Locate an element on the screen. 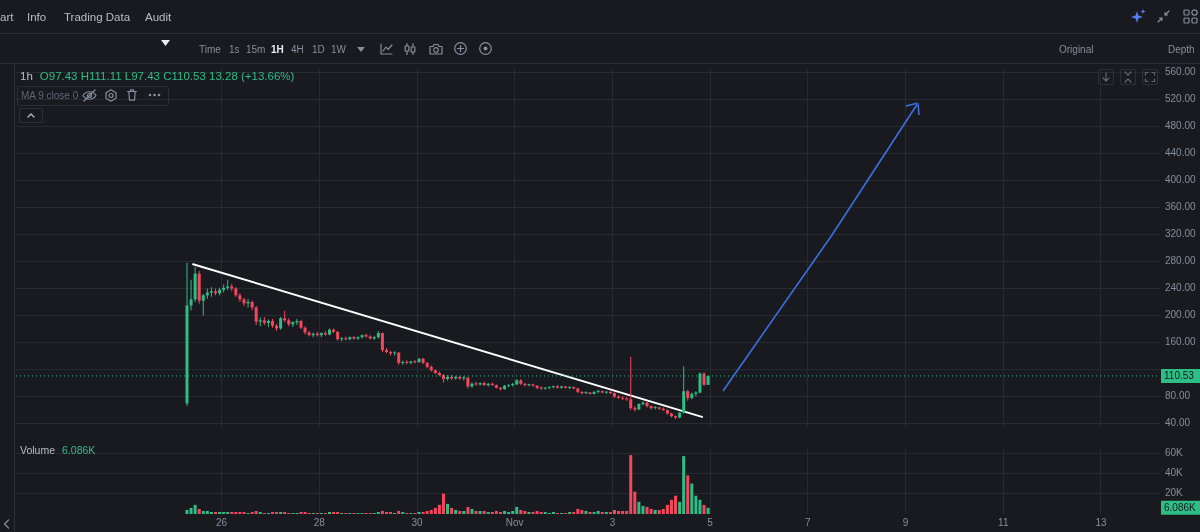  x-tick-label: 3 is located at coordinates (612, 522).